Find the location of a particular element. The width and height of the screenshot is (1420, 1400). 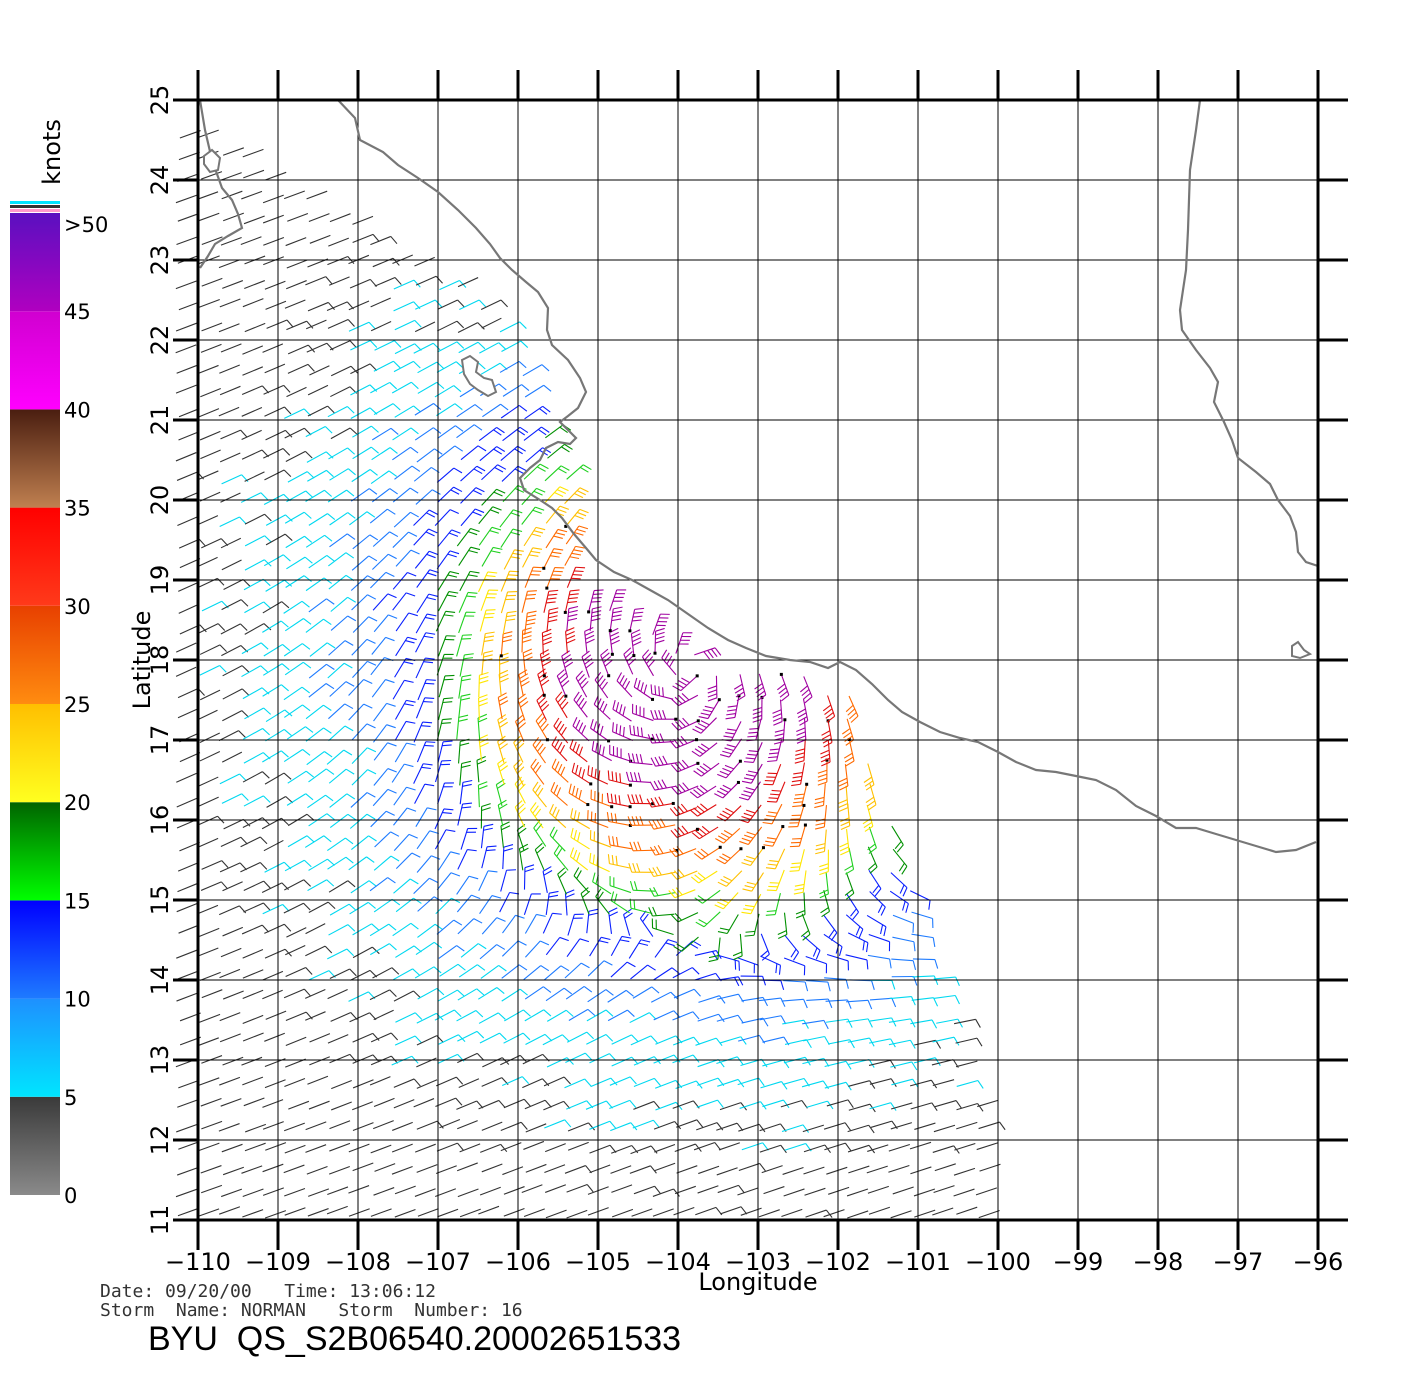

legend-label: 25 is located at coordinates (77, 705).